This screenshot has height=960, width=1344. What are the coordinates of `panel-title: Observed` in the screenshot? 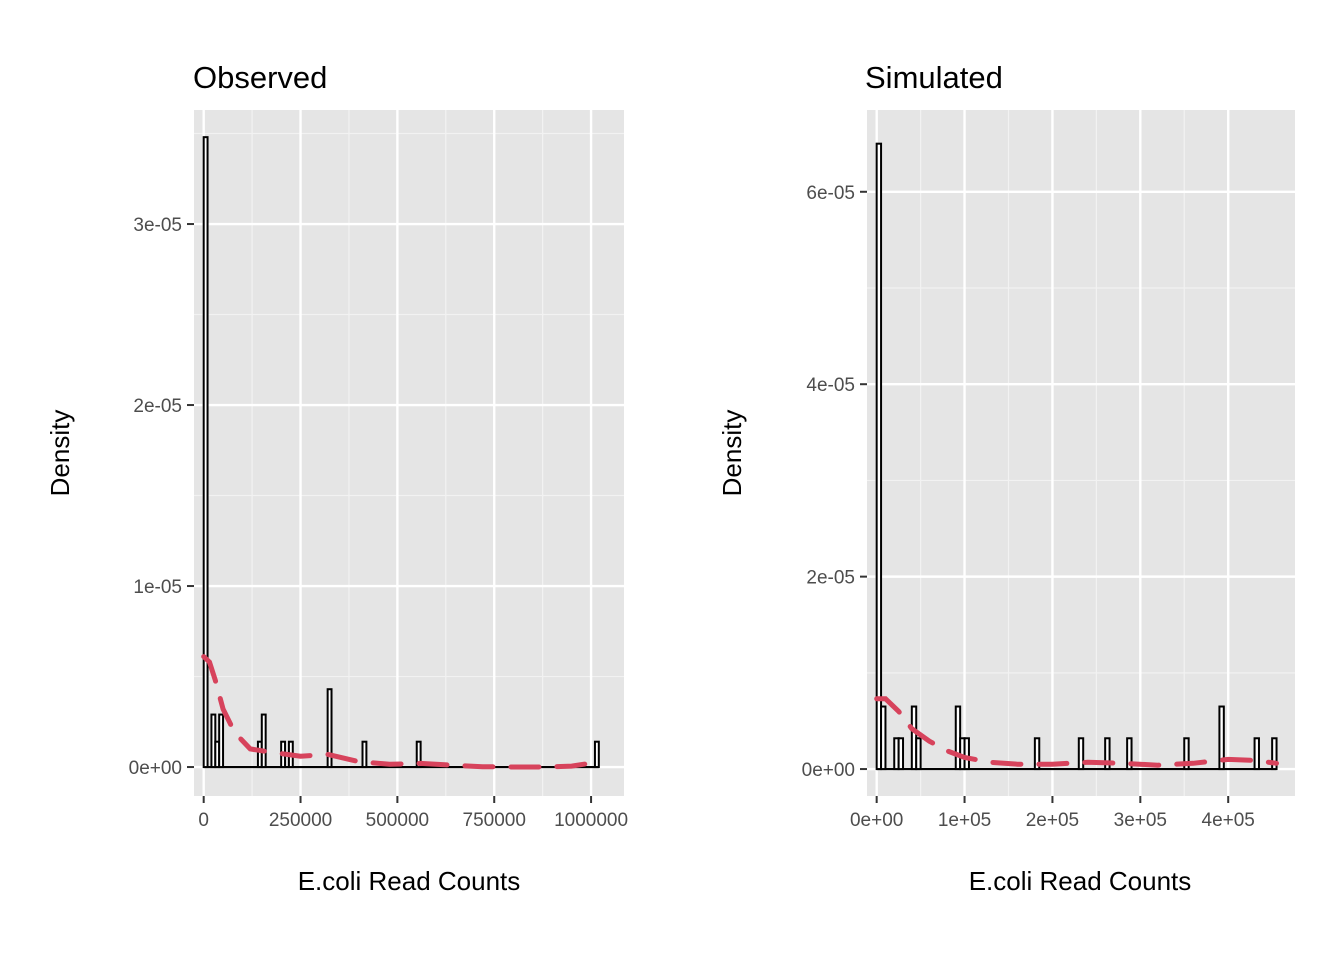 It's located at (260, 77).